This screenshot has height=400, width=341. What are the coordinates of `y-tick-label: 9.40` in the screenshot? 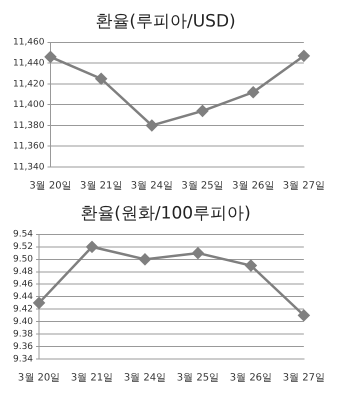 It's located at (23, 321).